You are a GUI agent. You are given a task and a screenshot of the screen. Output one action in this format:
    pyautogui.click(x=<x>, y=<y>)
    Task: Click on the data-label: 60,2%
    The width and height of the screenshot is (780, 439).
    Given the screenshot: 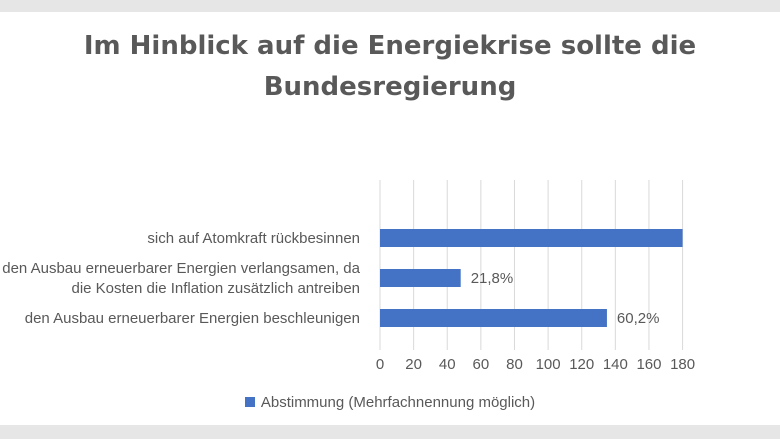 What is the action you would take?
    pyautogui.click(x=638, y=318)
    